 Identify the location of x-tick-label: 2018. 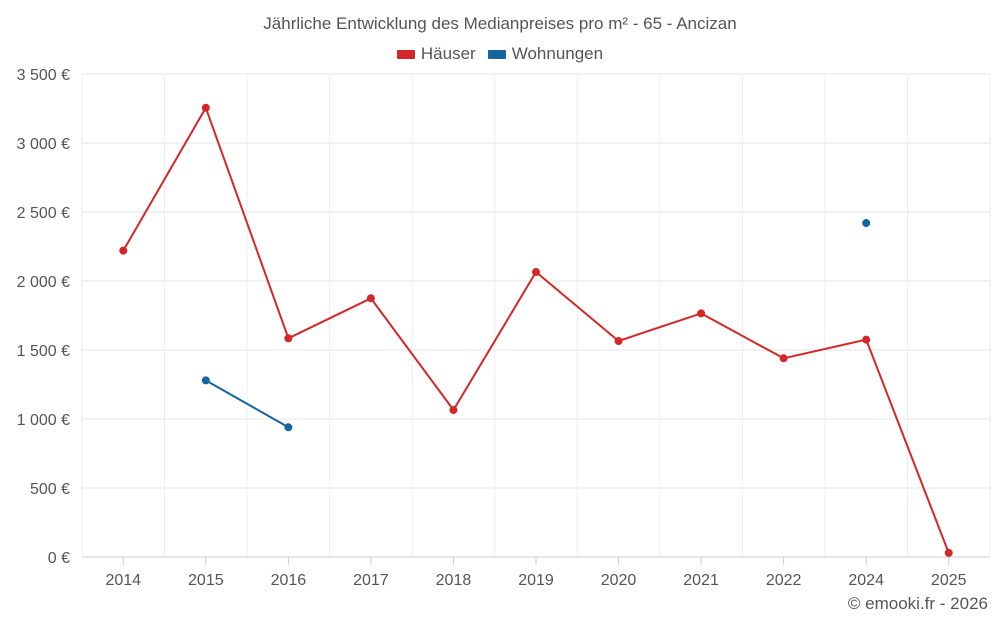
(454, 580).